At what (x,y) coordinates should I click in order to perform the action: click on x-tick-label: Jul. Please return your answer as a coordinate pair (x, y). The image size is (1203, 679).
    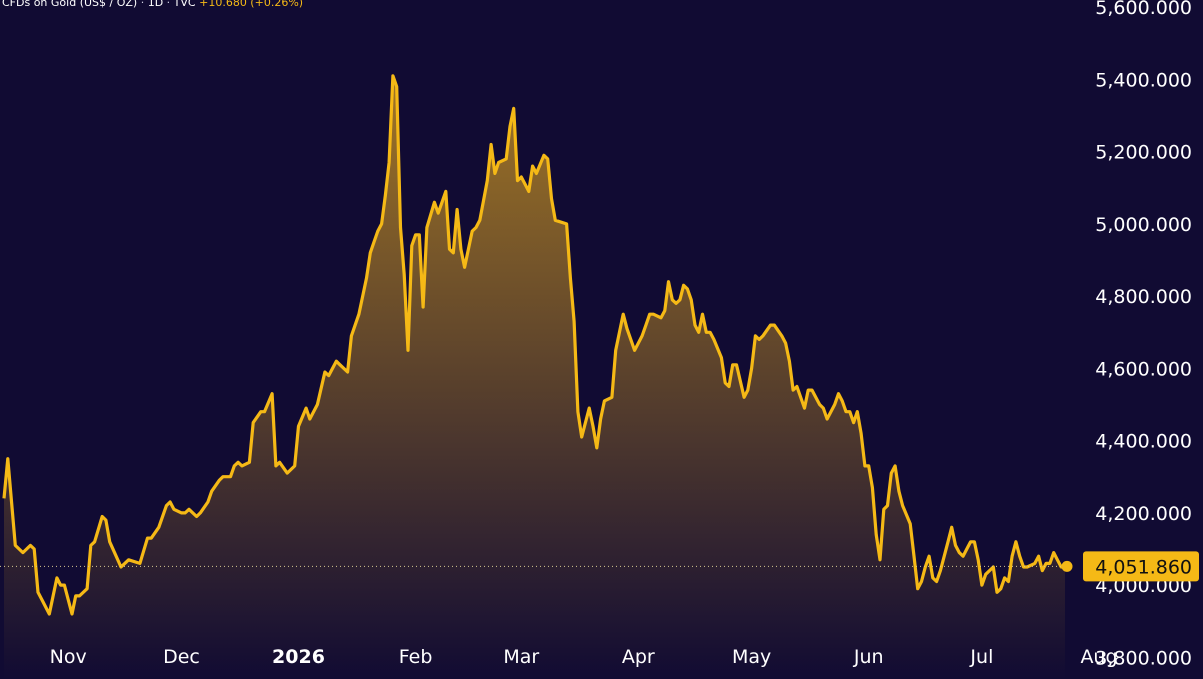
    Looking at the image, I should click on (981, 657).